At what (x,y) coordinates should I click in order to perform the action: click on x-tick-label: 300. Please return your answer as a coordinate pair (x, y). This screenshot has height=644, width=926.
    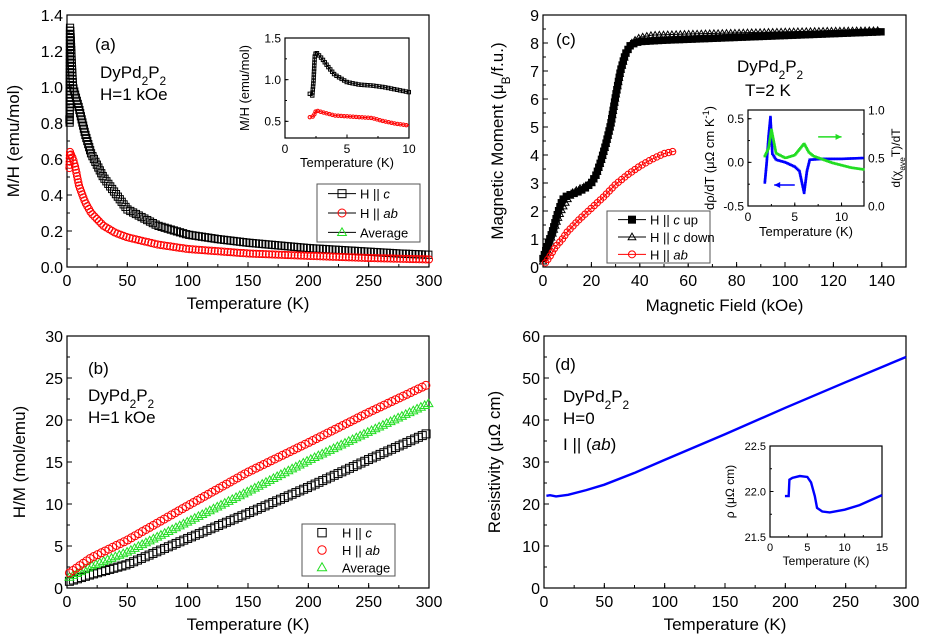
    Looking at the image, I should click on (906, 602).